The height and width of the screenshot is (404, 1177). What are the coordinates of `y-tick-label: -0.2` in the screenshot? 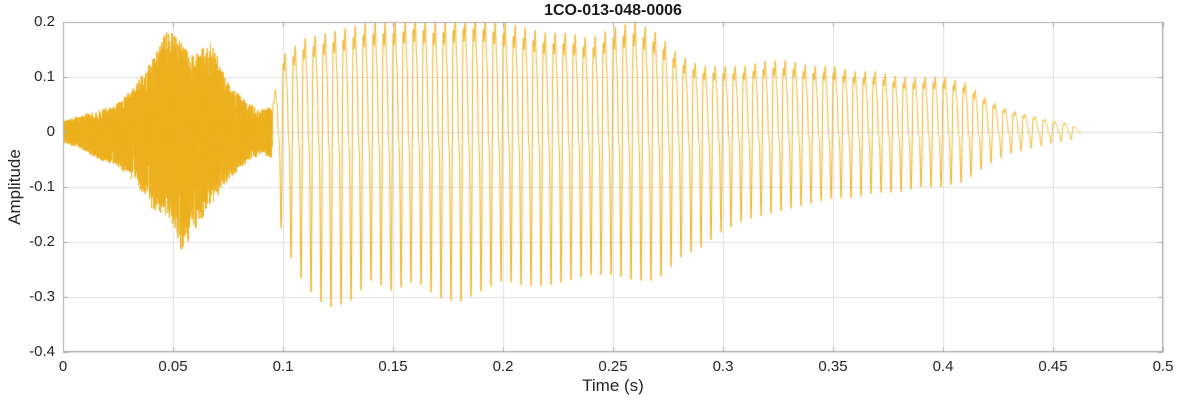 It's located at (42, 241).